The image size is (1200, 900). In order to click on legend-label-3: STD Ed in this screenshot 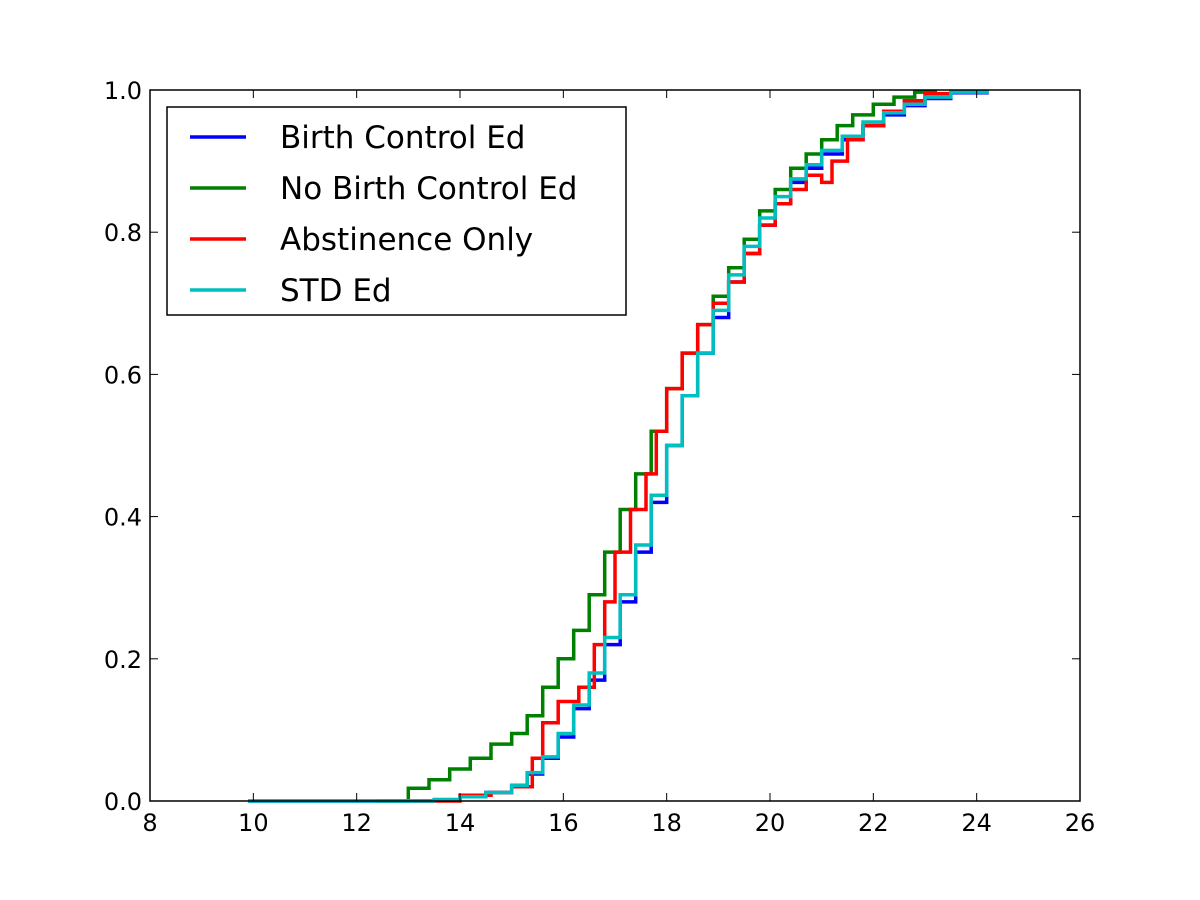, I will do `click(336, 291)`.